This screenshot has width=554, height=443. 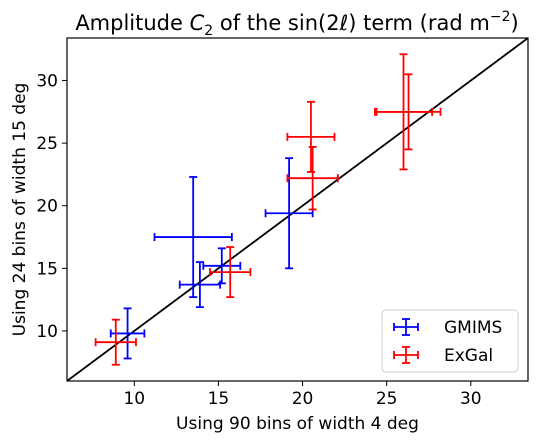 I want to click on legend-label: ExGal, so click(x=468, y=356).